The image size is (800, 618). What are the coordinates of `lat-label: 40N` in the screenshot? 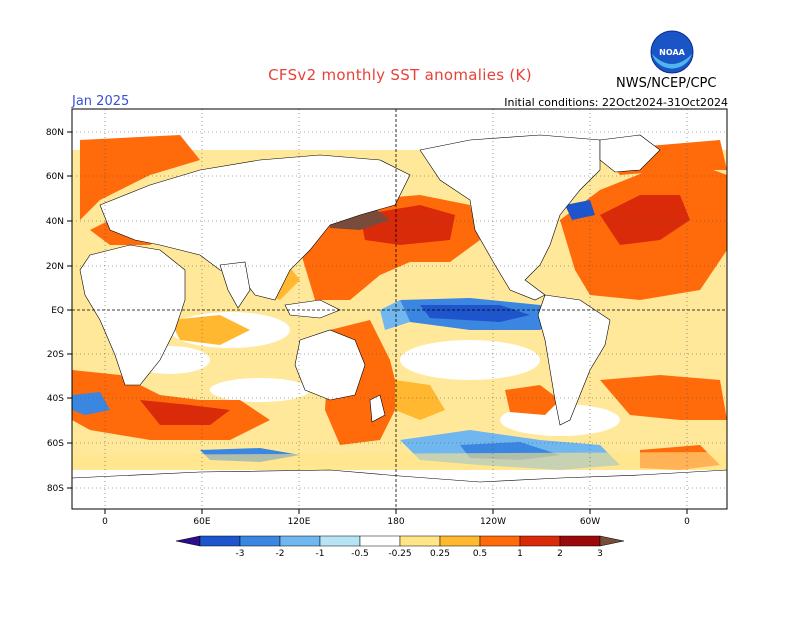 It's located at (55, 222).